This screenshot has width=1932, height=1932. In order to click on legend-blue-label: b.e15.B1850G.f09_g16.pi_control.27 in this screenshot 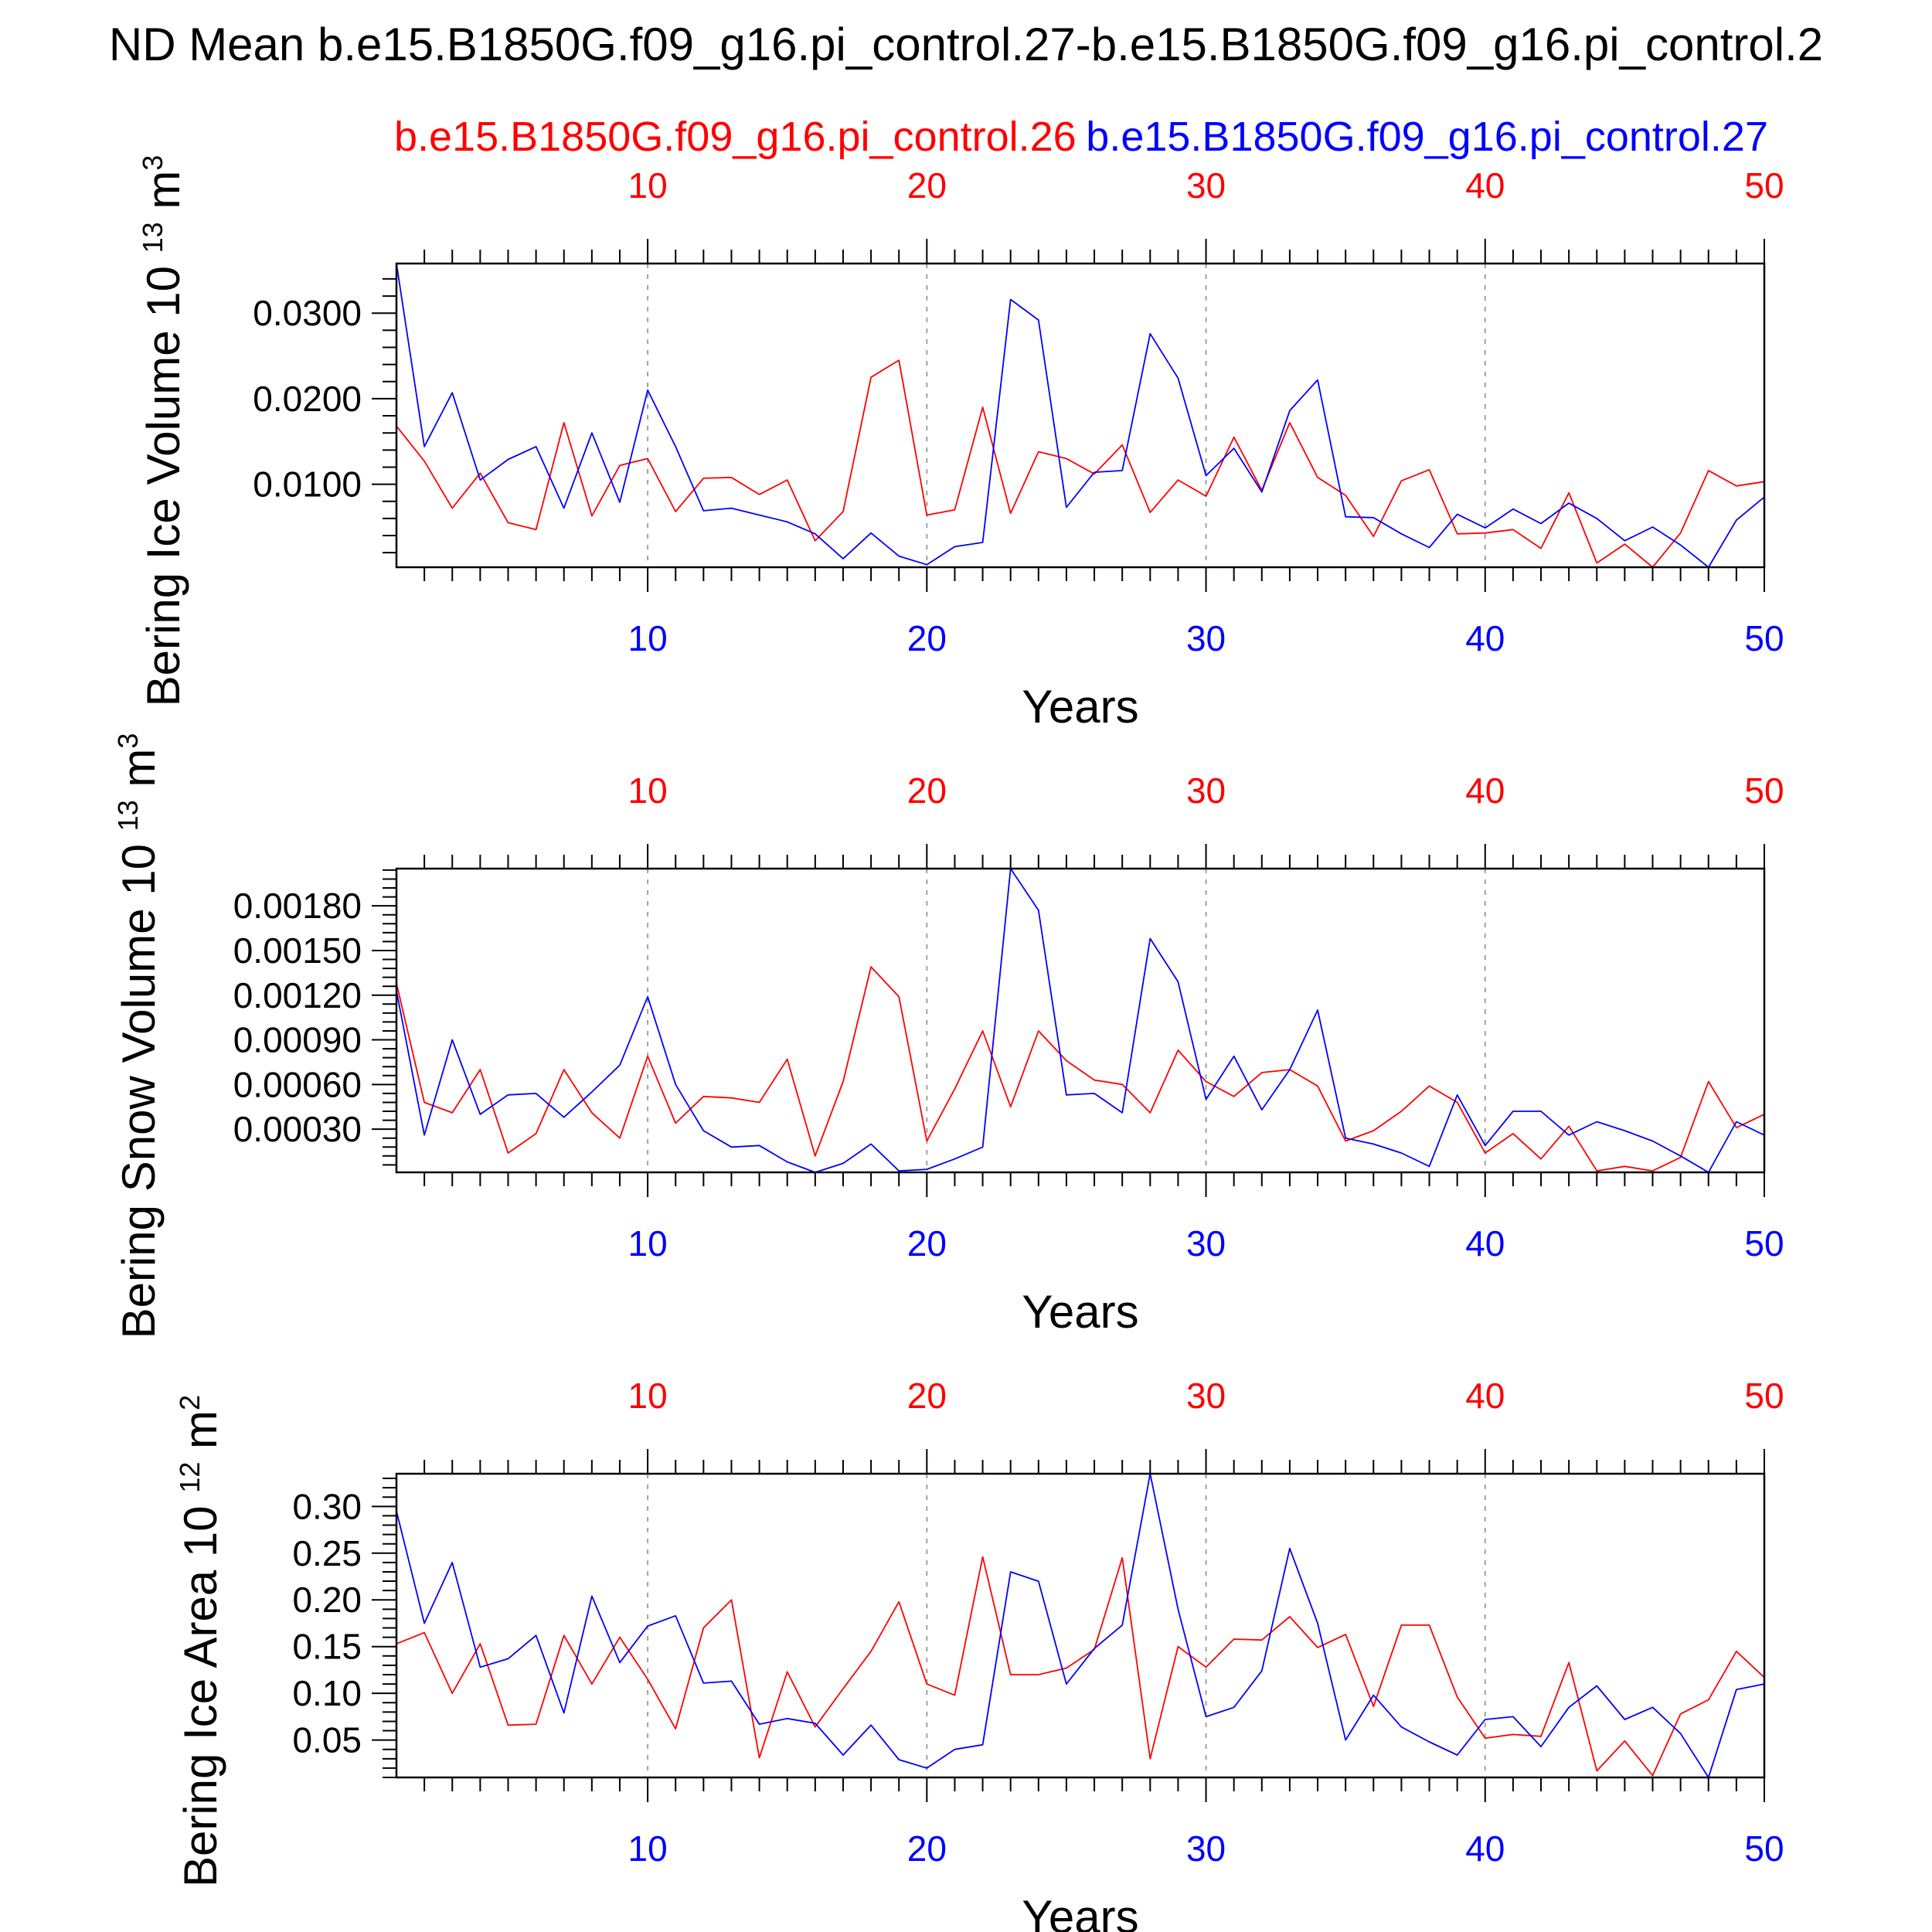, I will do `click(1427, 137)`.